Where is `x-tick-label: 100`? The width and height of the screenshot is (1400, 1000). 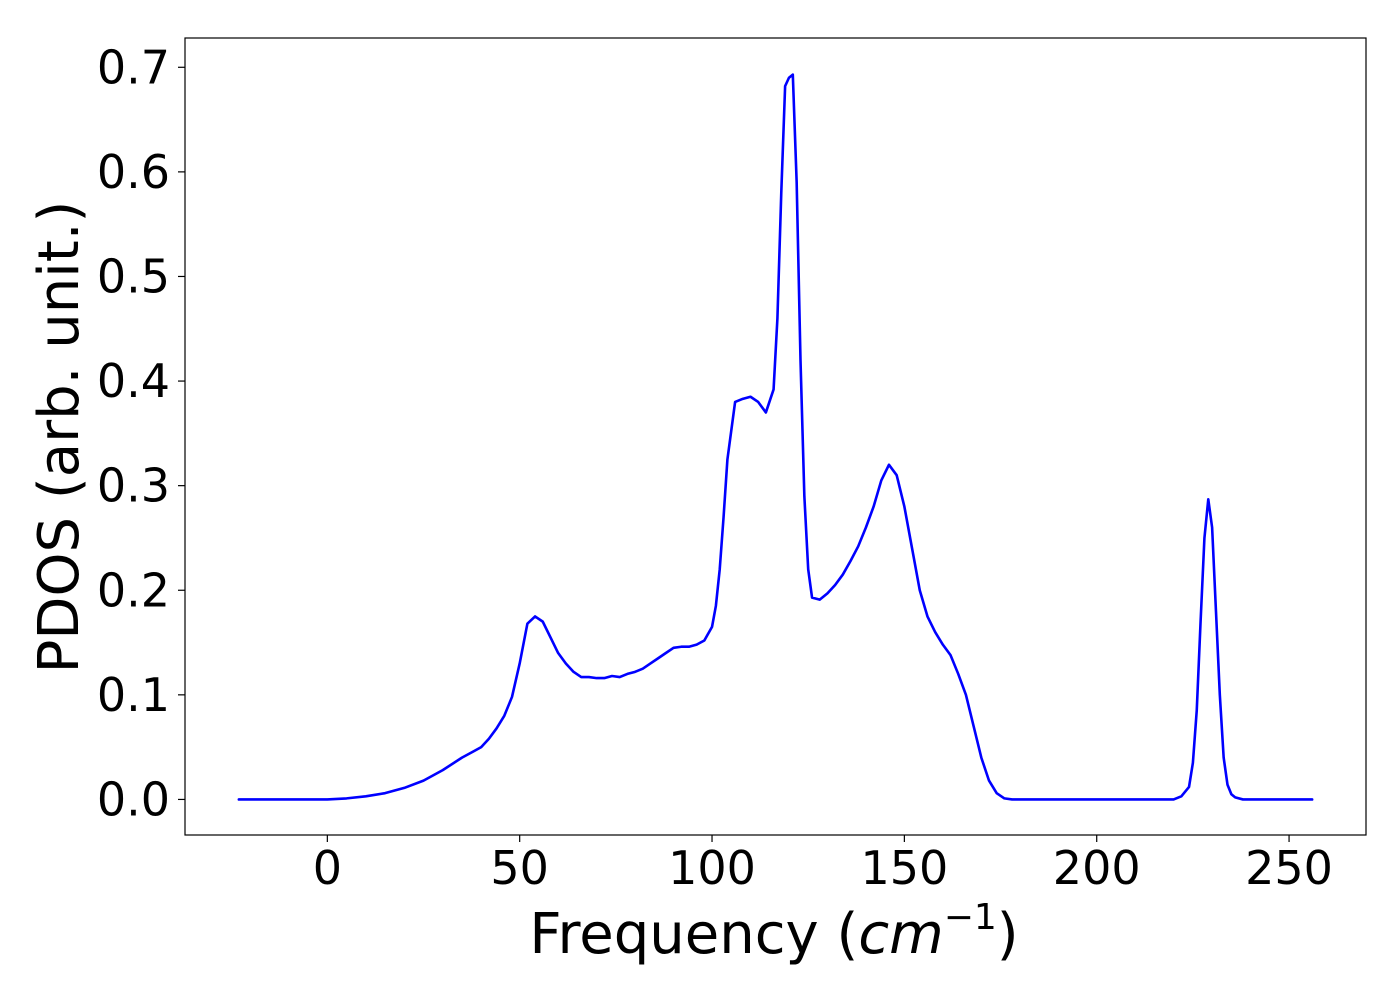
x-tick-label: 100 is located at coordinates (712, 868).